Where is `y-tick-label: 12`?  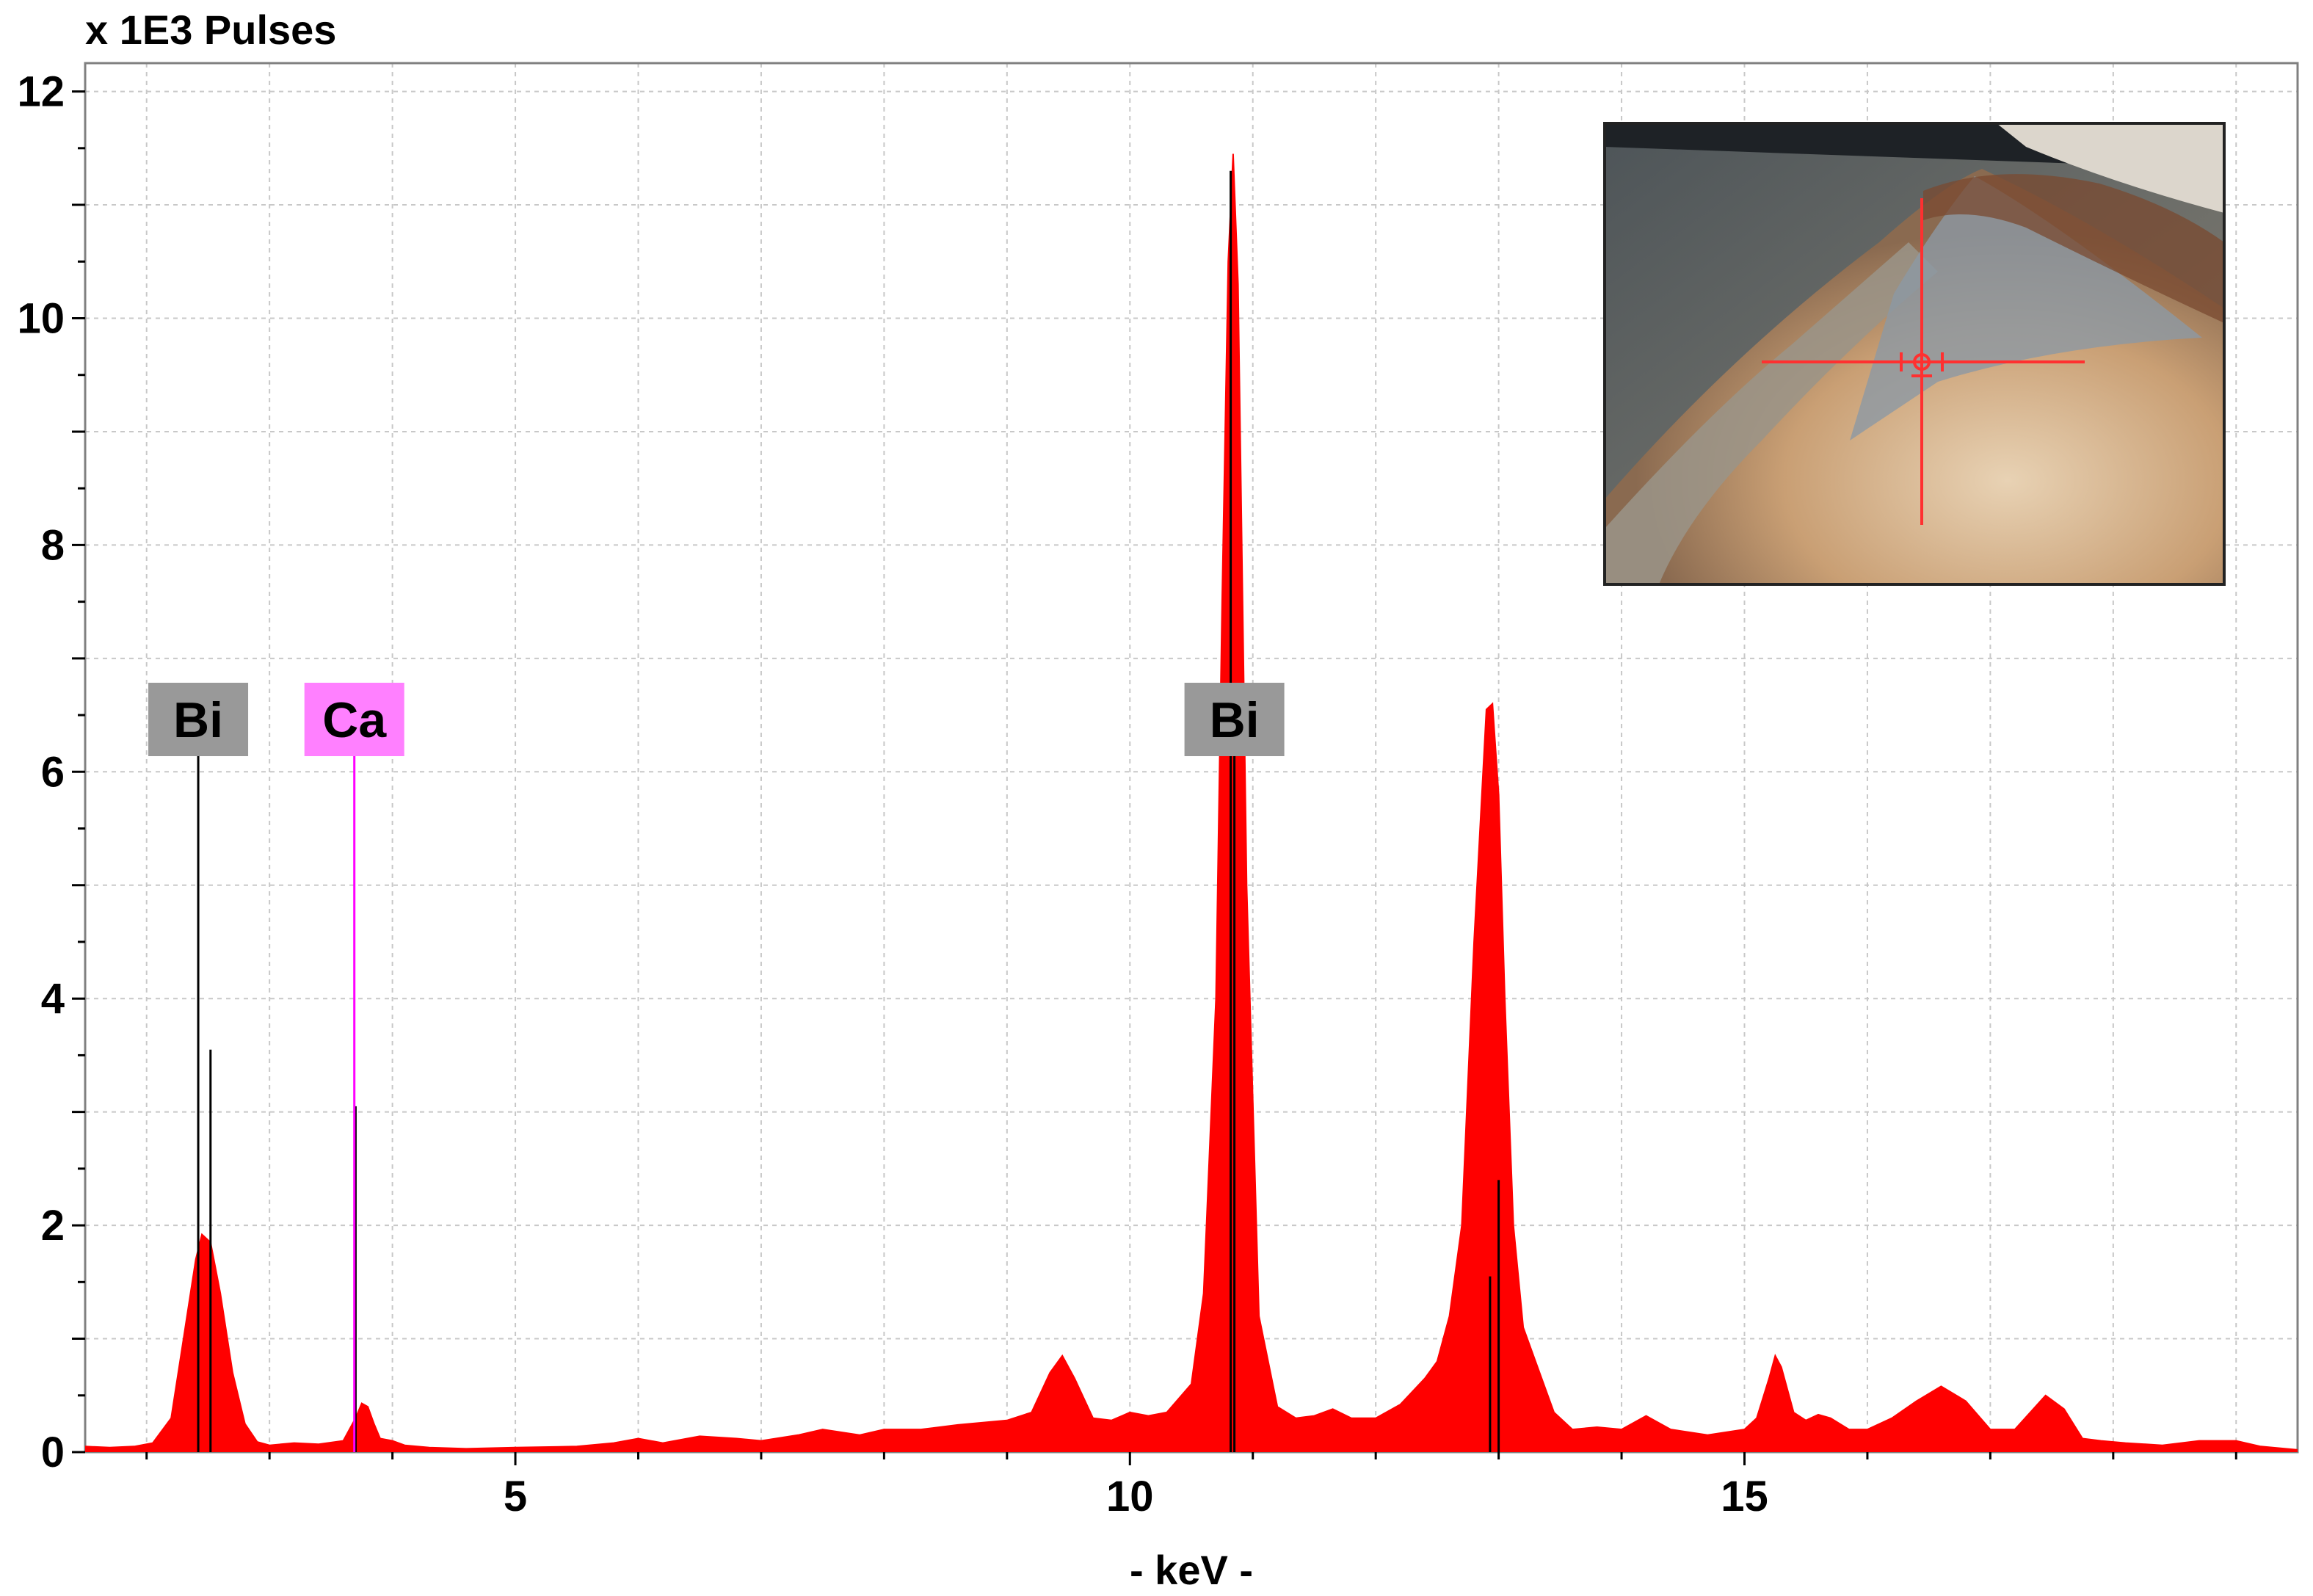 y-tick-label: 12 is located at coordinates (41, 92).